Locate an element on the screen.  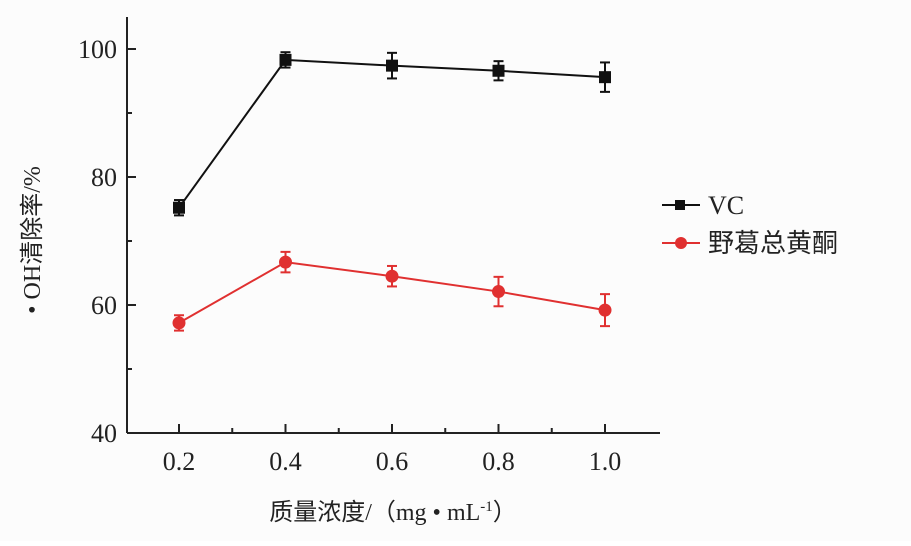
legend-label: 野葛总黄酮 is located at coordinates (773, 243).